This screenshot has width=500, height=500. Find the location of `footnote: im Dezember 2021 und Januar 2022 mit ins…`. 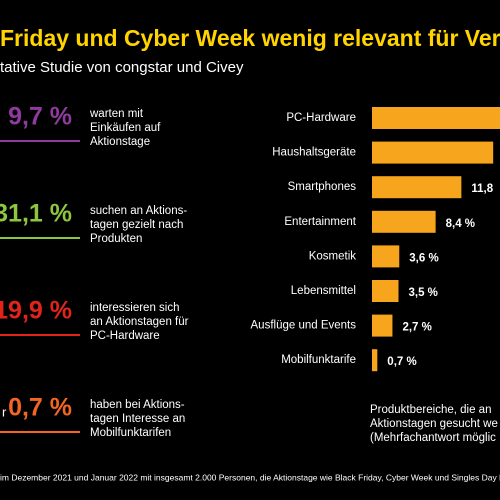

footnote: im Dezember 2021 und Januar 2022 mit ins… is located at coordinates (250, 477).